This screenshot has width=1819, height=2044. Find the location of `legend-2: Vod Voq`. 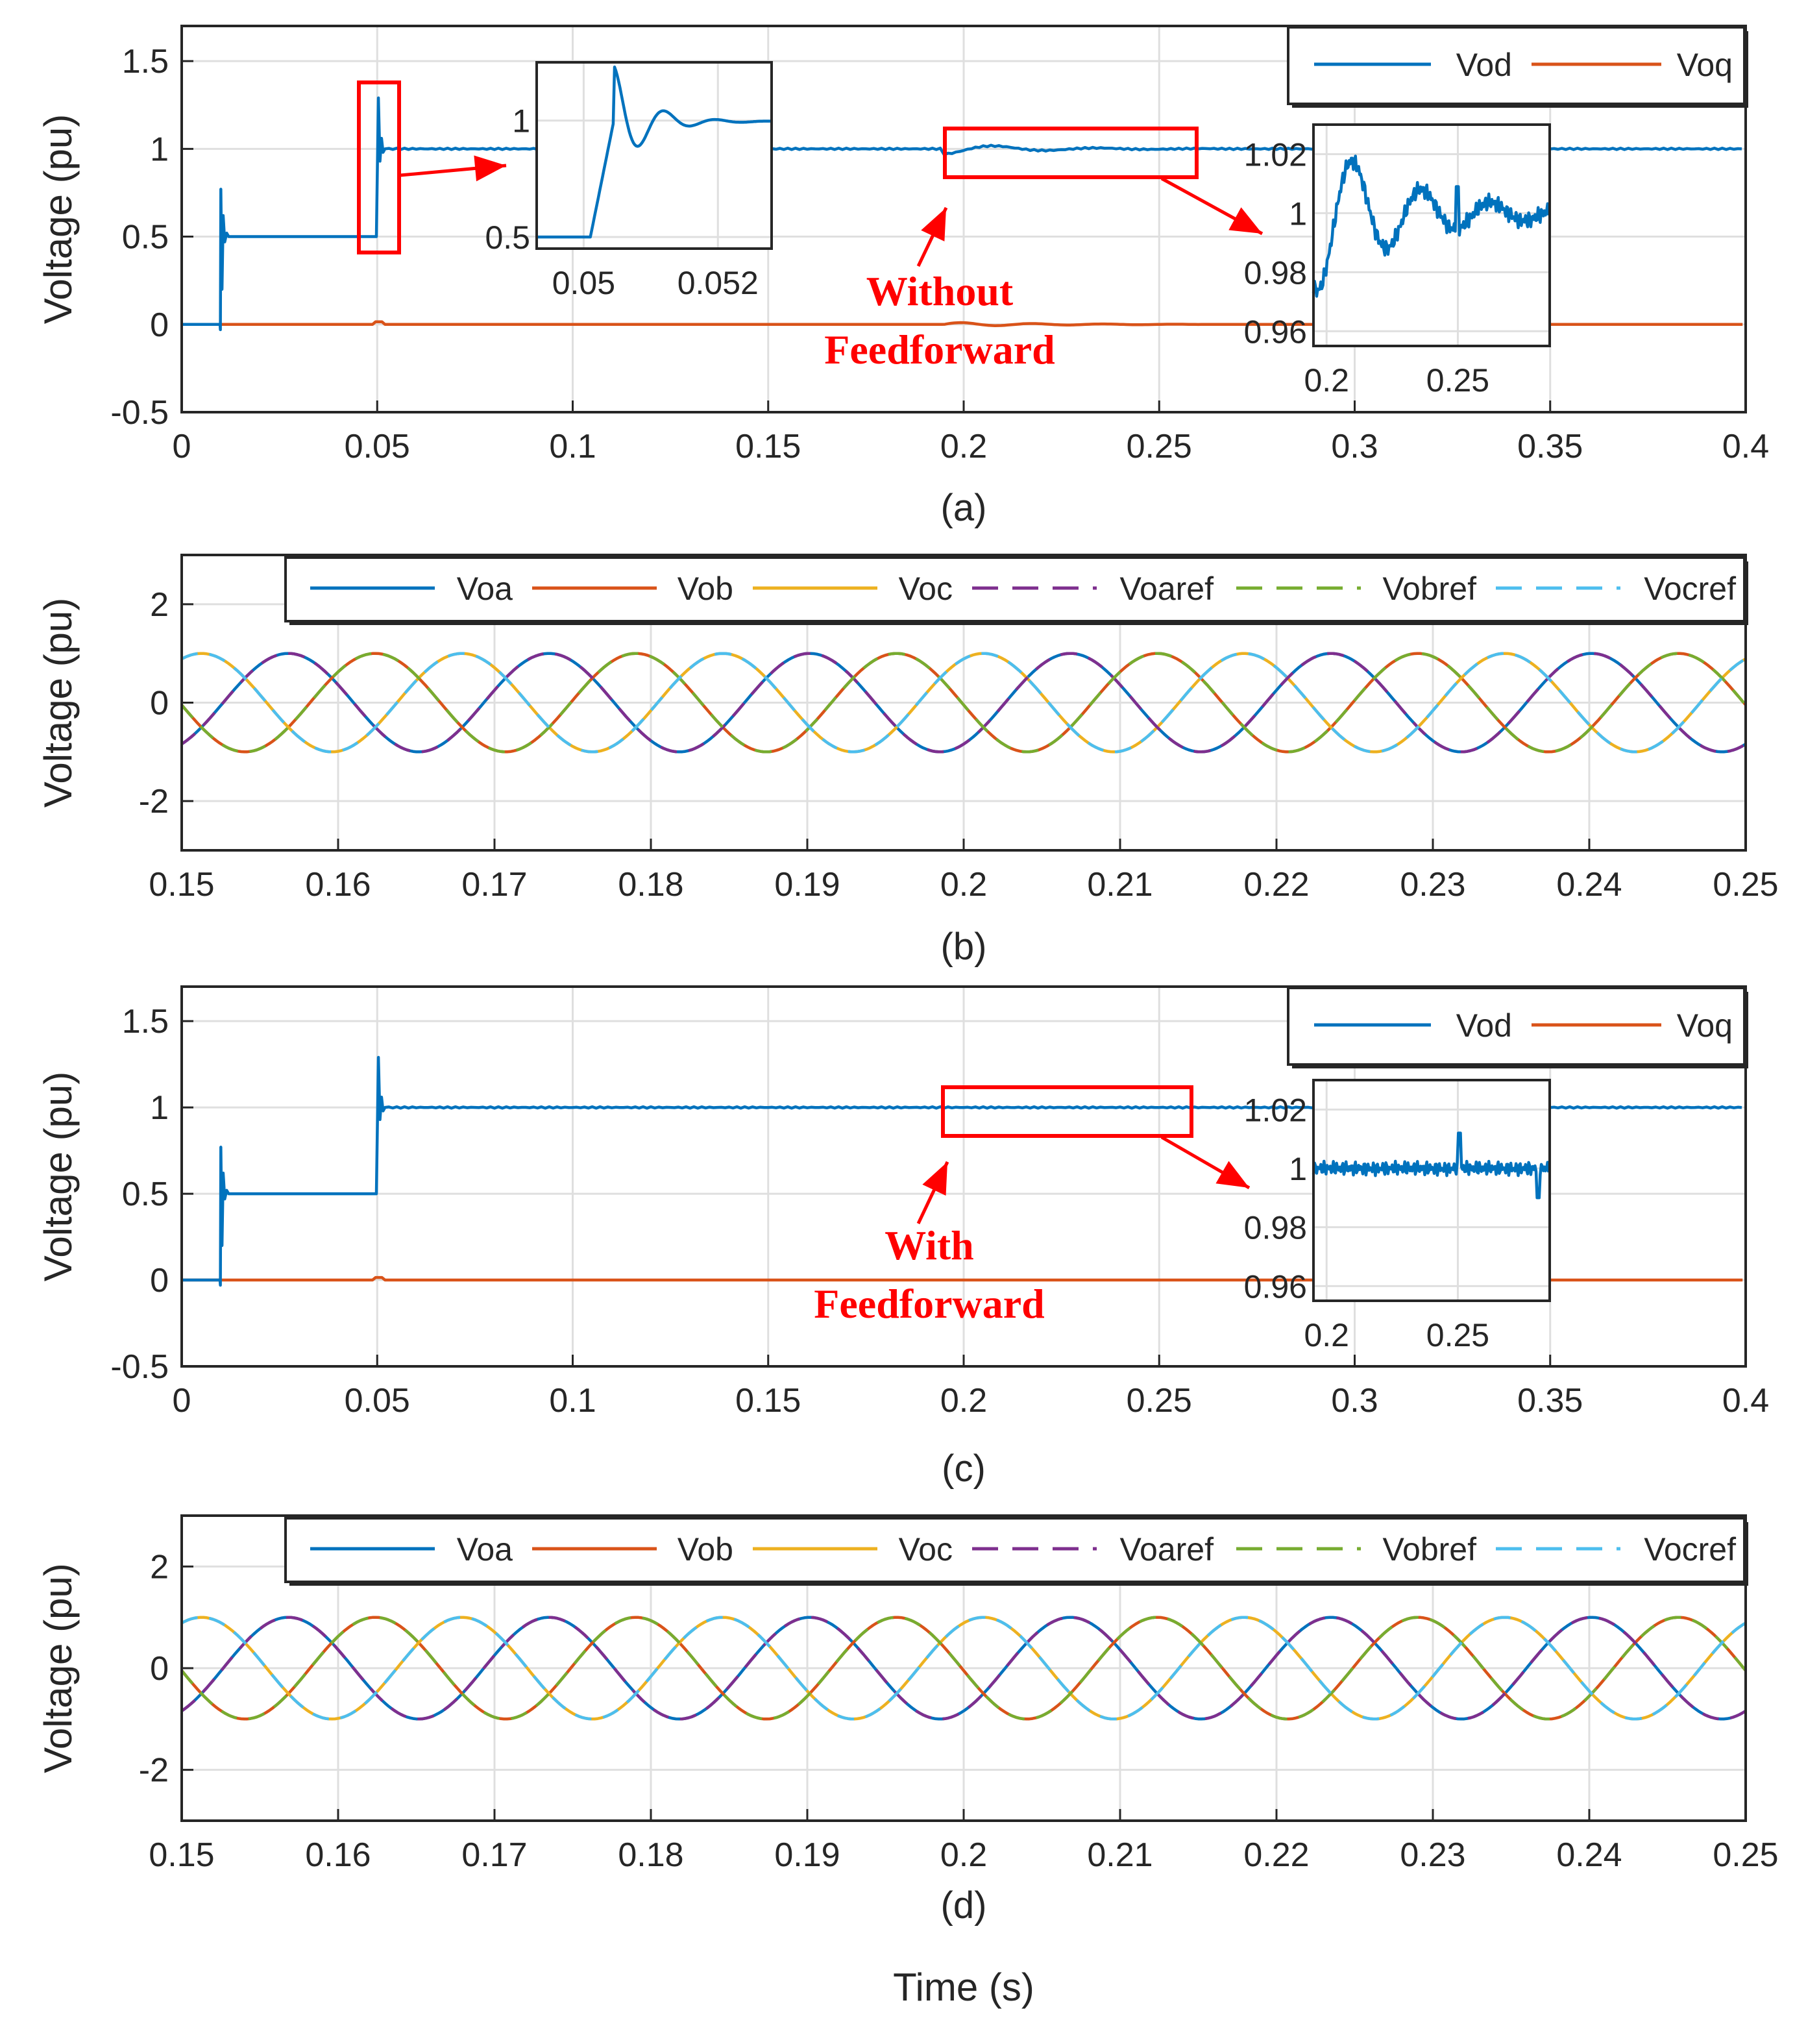

legend-2: Vod Voq is located at coordinates (1517, 1027).